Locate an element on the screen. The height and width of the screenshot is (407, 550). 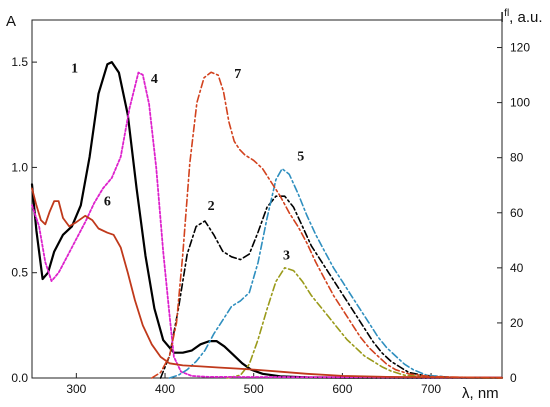
y-right-tick-label: 120 is located at coordinates (520, 48).